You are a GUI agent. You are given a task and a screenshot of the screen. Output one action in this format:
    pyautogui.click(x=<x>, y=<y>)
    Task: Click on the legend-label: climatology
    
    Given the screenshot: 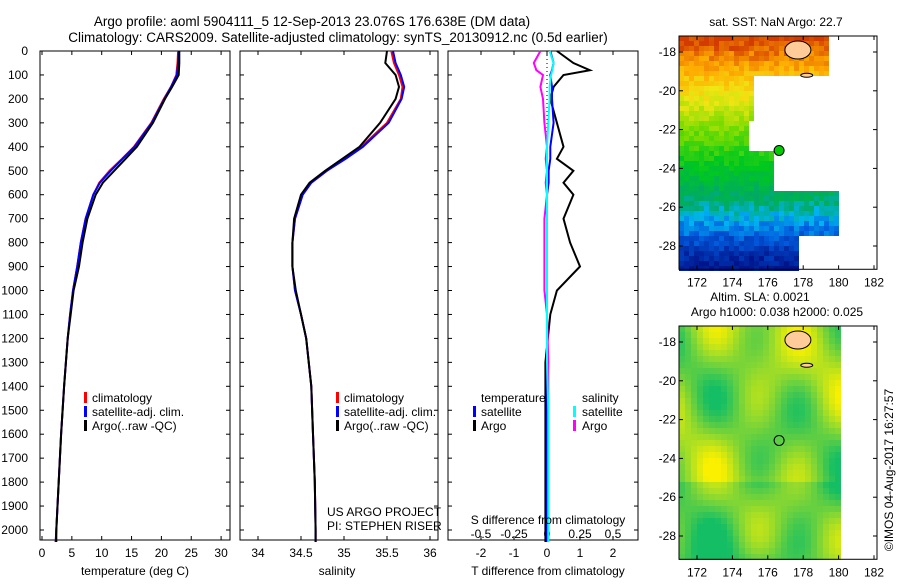 What is the action you would take?
    pyautogui.click(x=374, y=398)
    